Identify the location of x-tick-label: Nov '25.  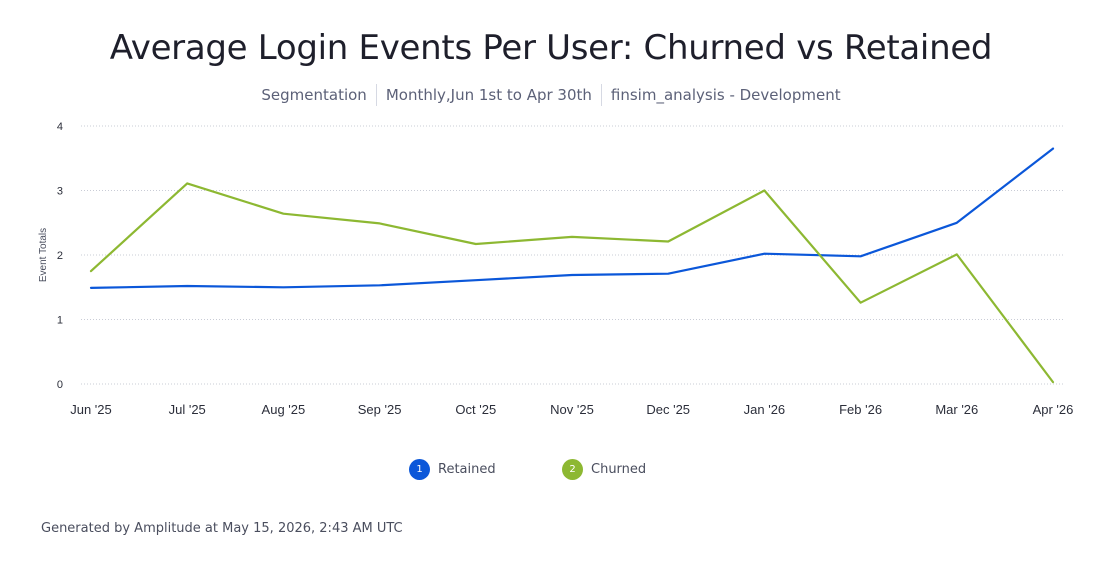
(572, 409).